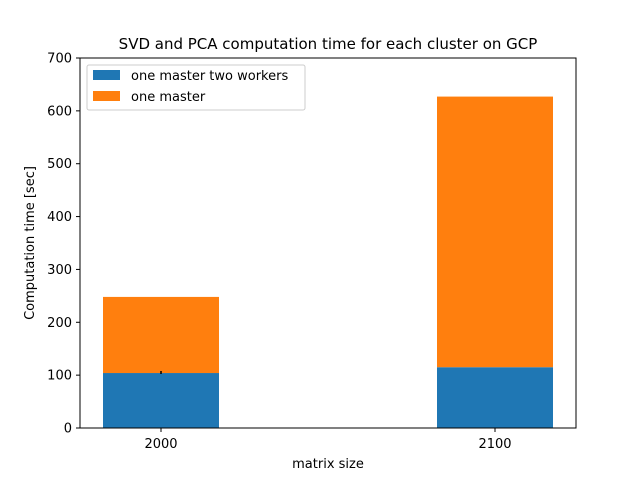 The height and width of the screenshot is (480, 640). What do you see at coordinates (59, 323) in the screenshot?
I see `y-tick-label: 200` at bounding box center [59, 323].